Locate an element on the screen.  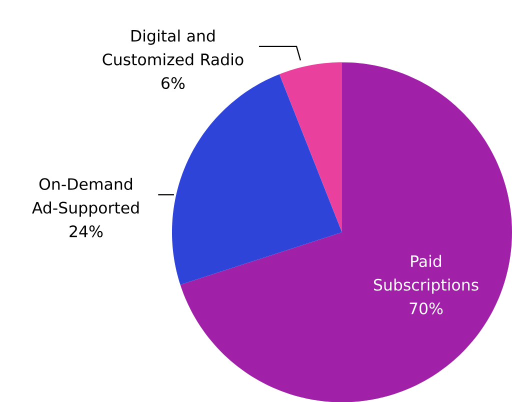
data-label: 6% is located at coordinates (173, 82).